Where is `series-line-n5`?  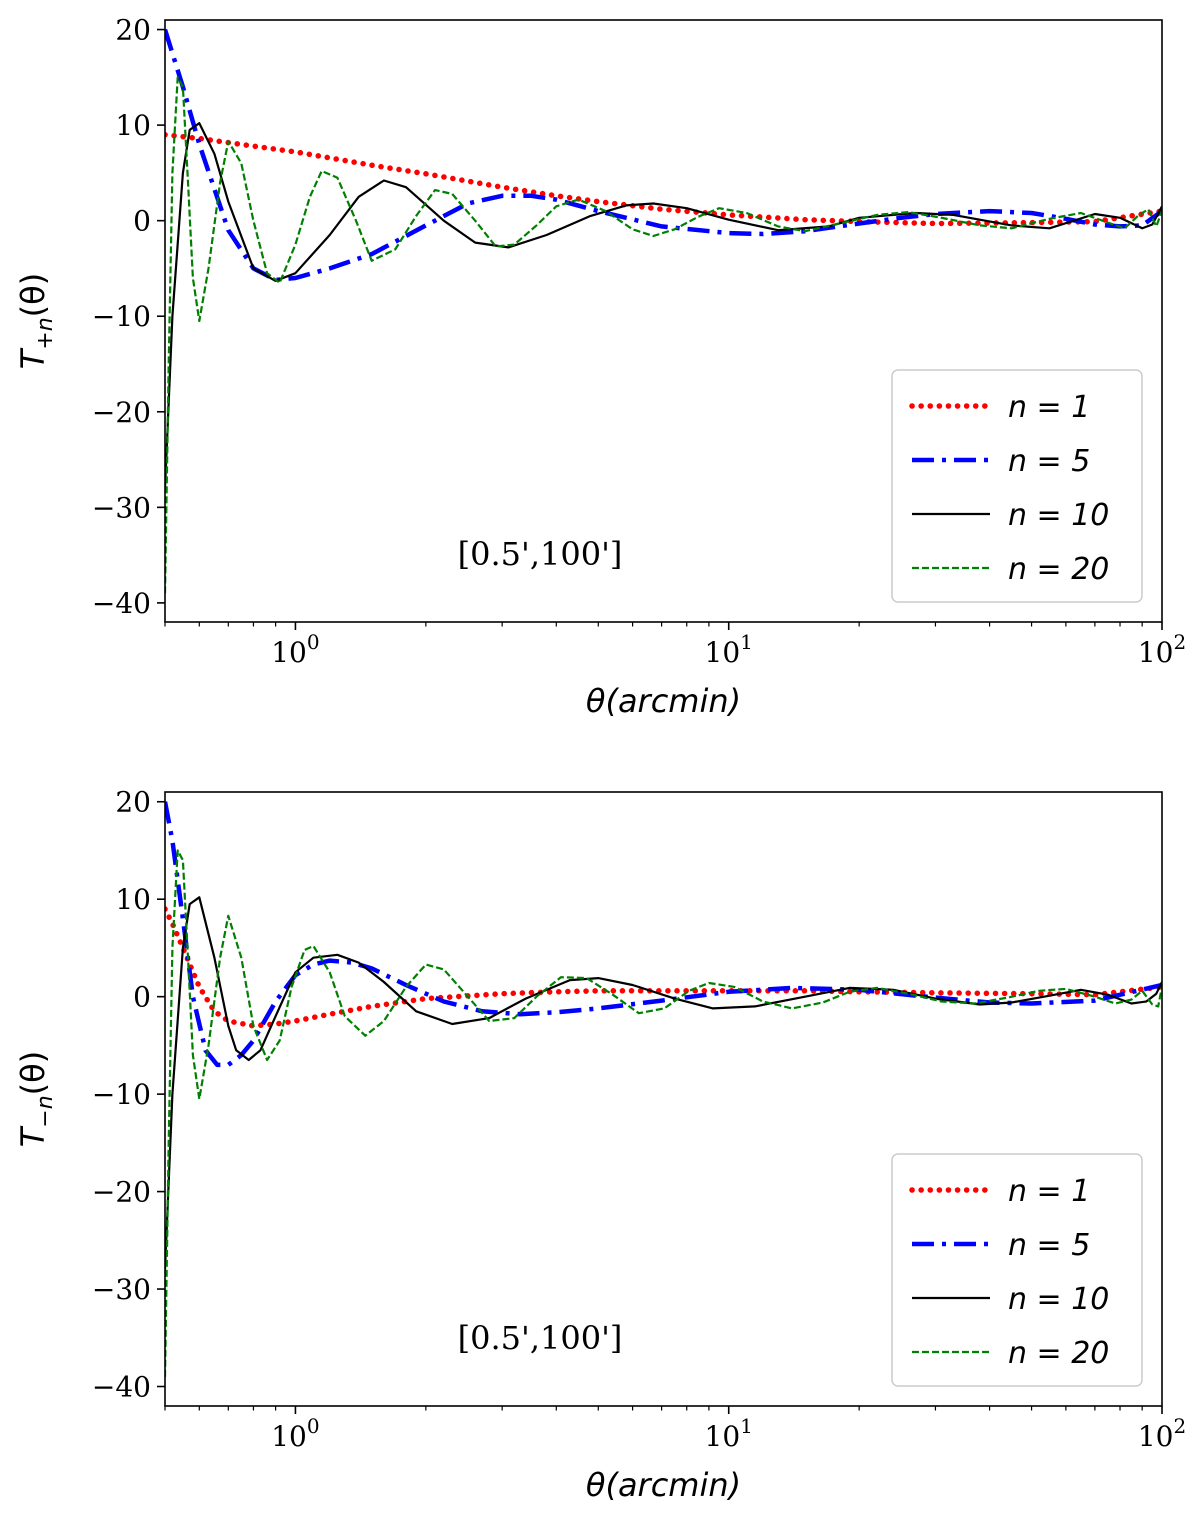
series-line-n5 is located at coordinates (663, 934).